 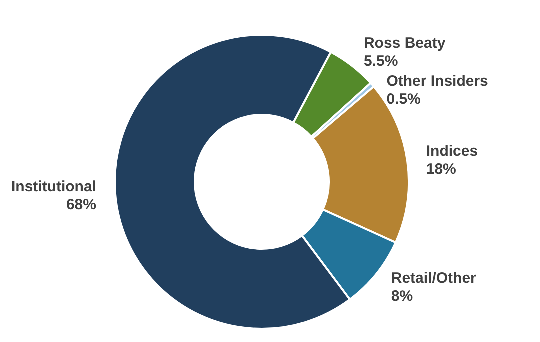 What do you see at coordinates (452, 151) in the screenshot?
I see `slice-label: Indices` at bounding box center [452, 151].